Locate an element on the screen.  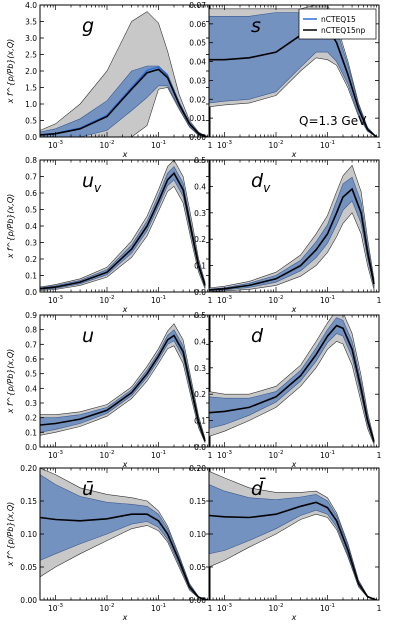
legend: nCTEQ15 nCTEQ15np is located at coordinates (337, 24).